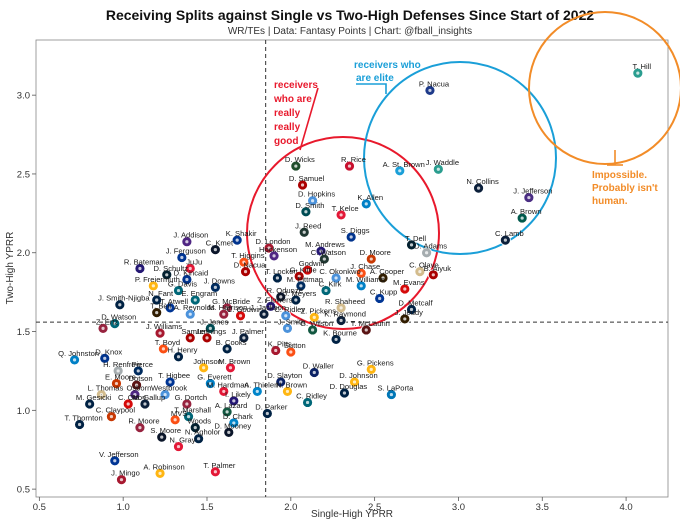 This screenshot has height=523, width=680. I want to click on annotation-orange: Impossible. Probably isn't human., so click(604, 109).